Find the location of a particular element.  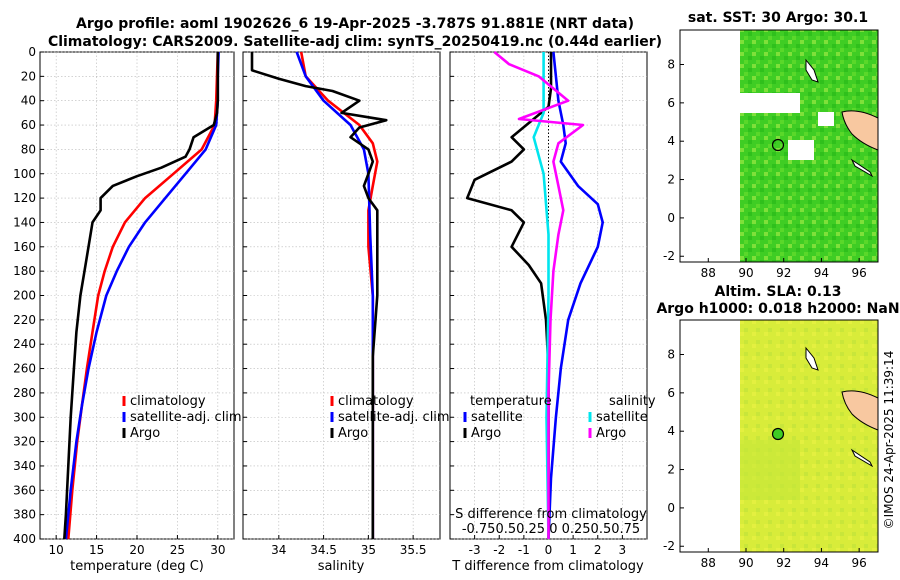

sla-low-patch is located at coordinates (770, 470).